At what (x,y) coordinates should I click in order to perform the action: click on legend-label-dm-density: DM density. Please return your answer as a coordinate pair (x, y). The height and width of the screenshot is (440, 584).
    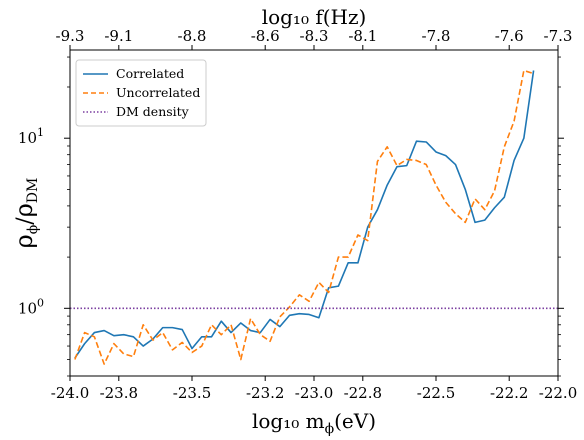
    Looking at the image, I should click on (153, 111).